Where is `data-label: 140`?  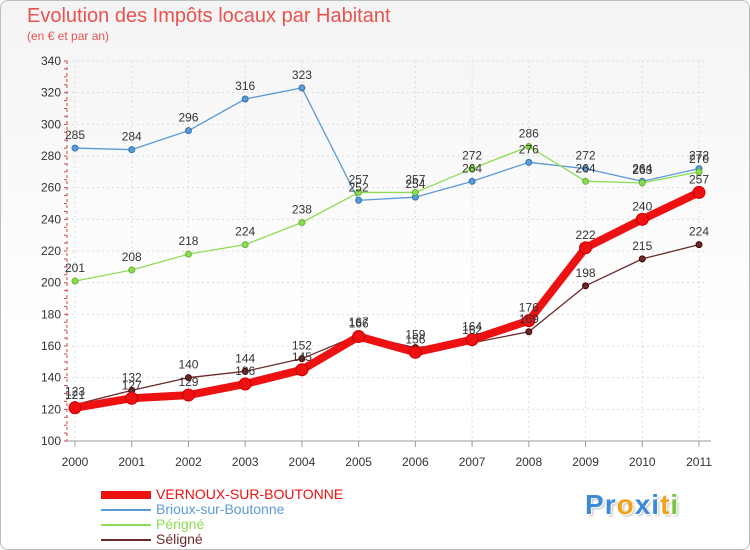
data-label: 140 is located at coordinates (188, 365).